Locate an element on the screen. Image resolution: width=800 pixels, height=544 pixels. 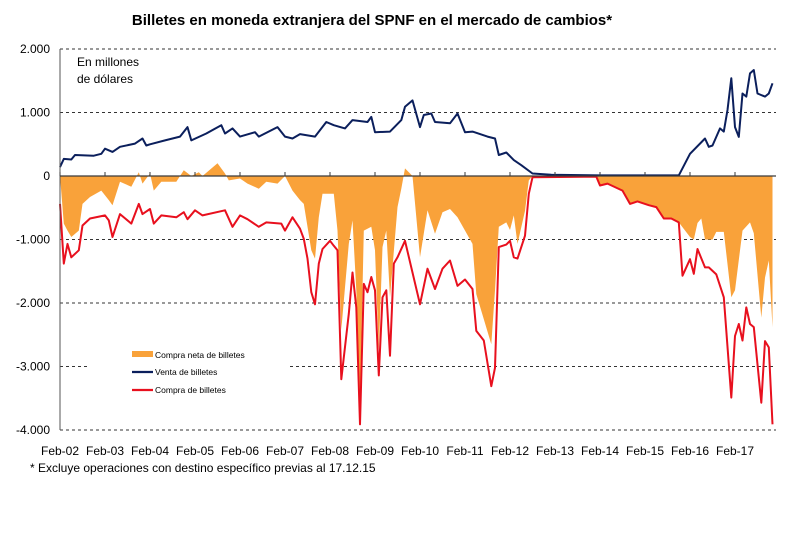
legend-label-venta: Venta de billetes is located at coordinates (186, 372).